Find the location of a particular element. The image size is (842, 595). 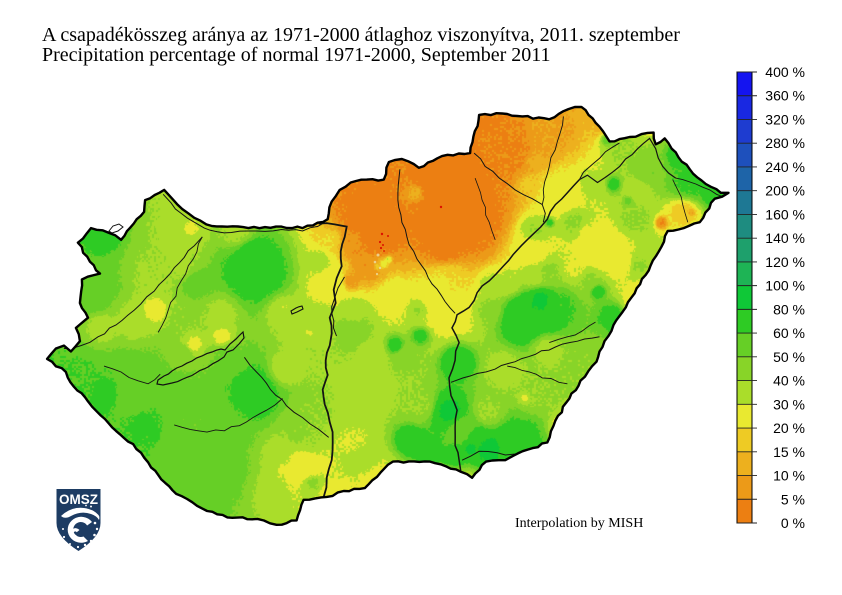

svg-text: 10 % is located at coordinates (789, 476).